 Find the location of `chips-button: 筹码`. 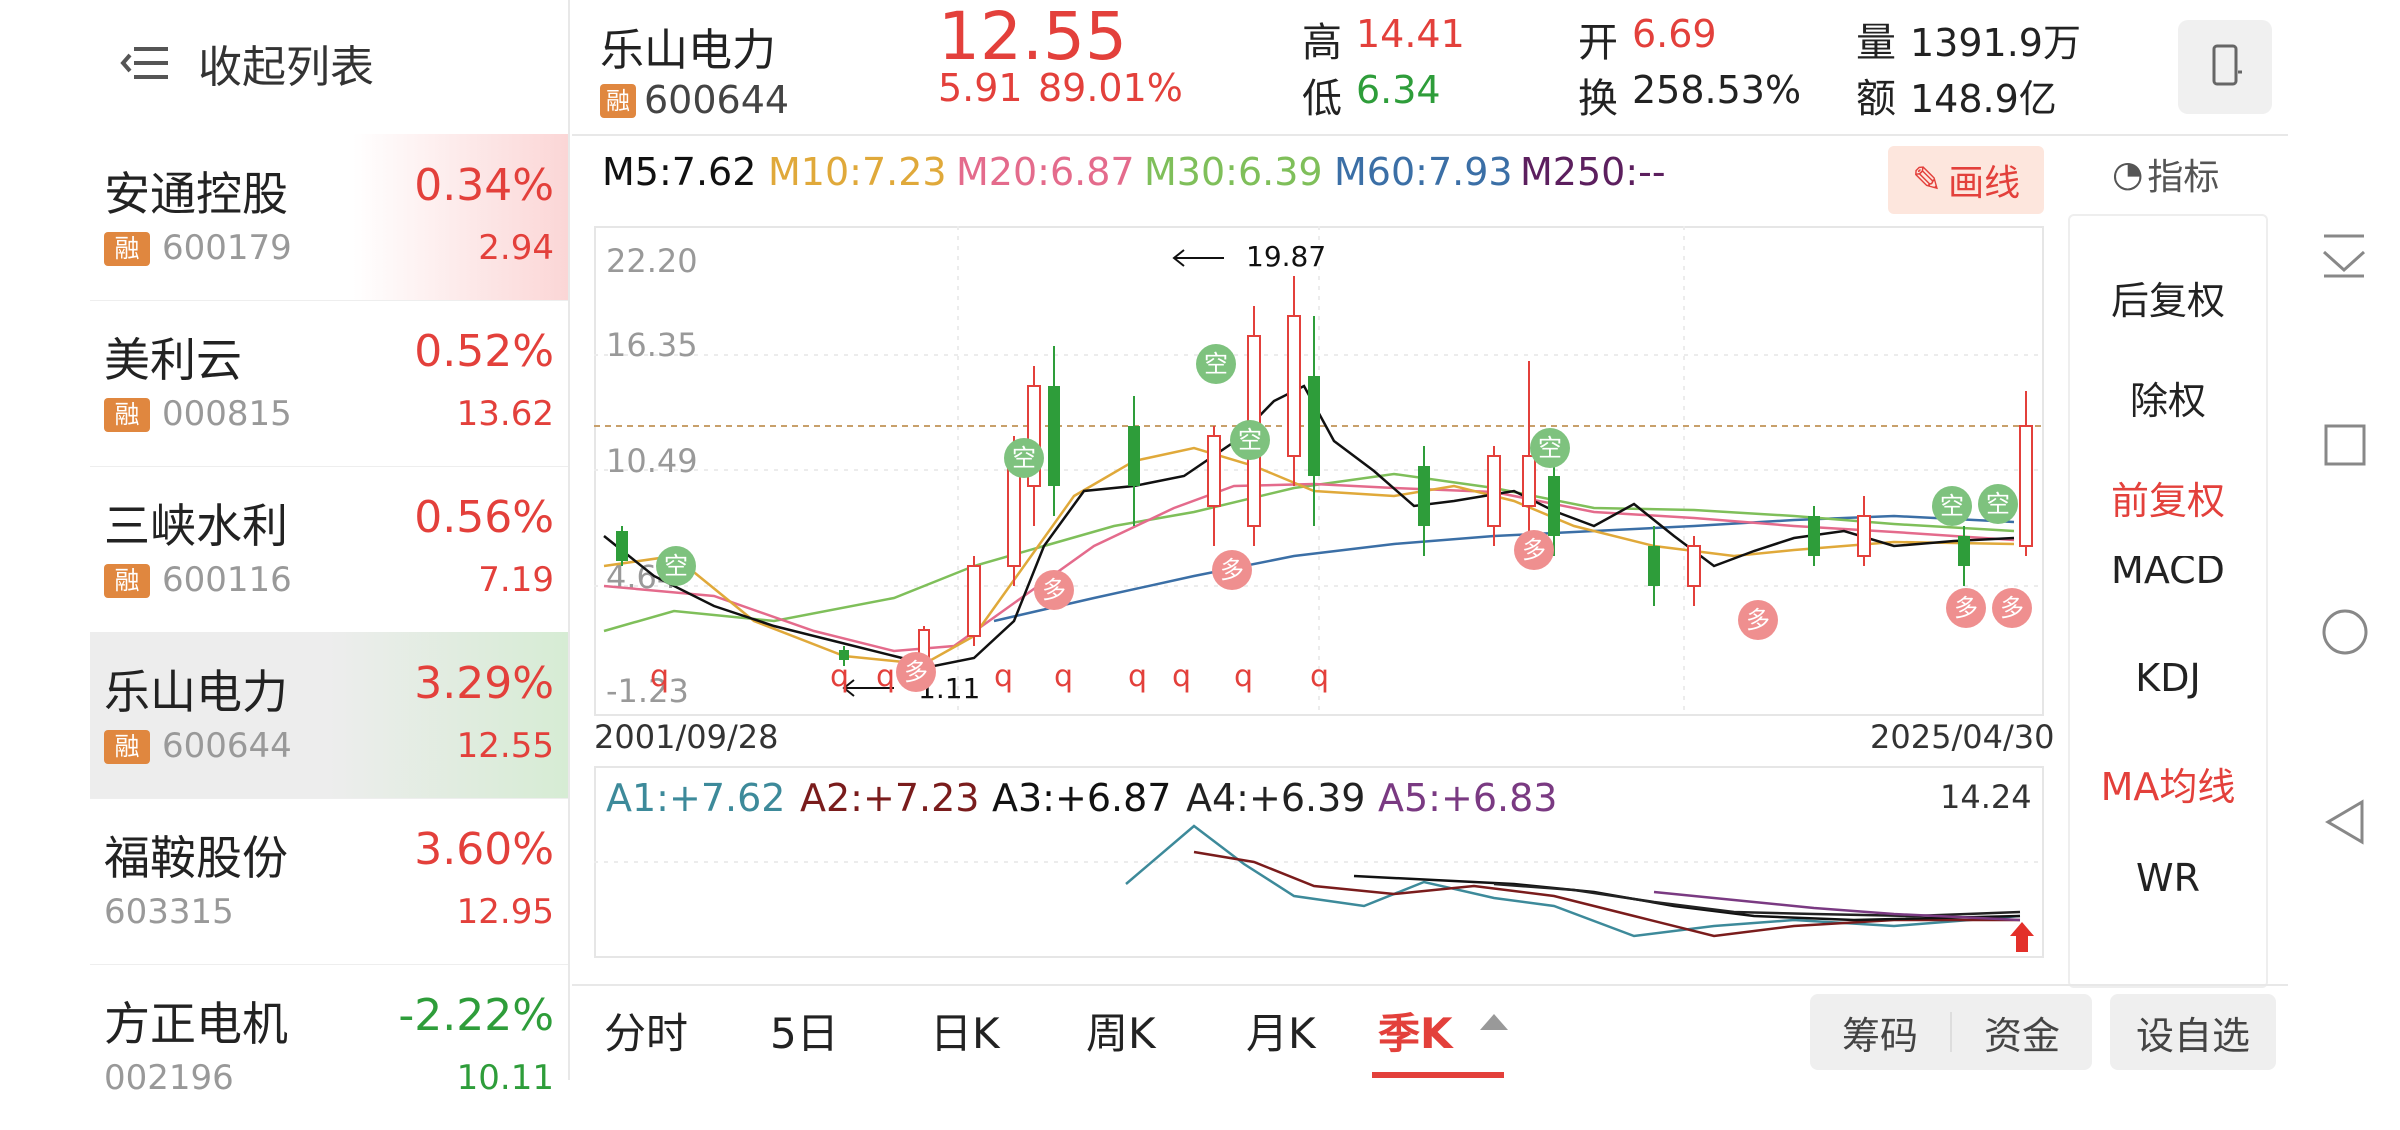

chips-button: 筹码 is located at coordinates (1879, 1035).